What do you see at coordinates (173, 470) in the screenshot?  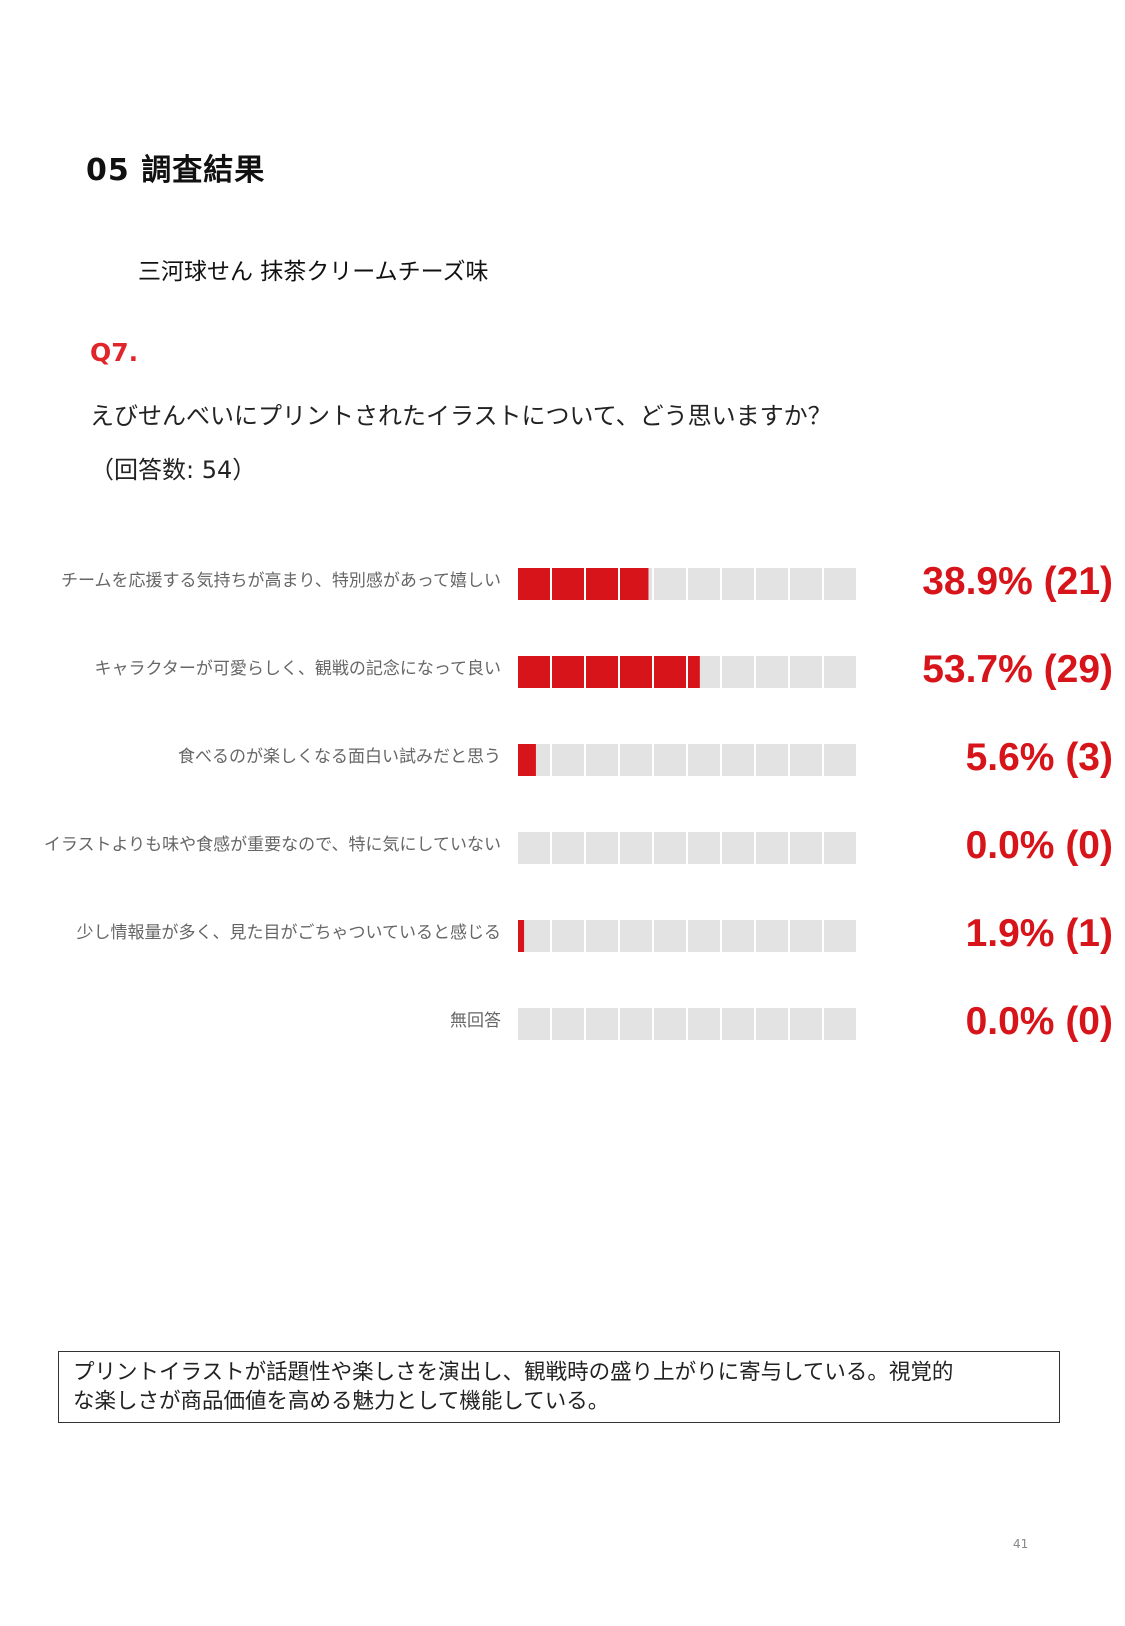 I see `response-count: （回答数: 54）` at bounding box center [173, 470].